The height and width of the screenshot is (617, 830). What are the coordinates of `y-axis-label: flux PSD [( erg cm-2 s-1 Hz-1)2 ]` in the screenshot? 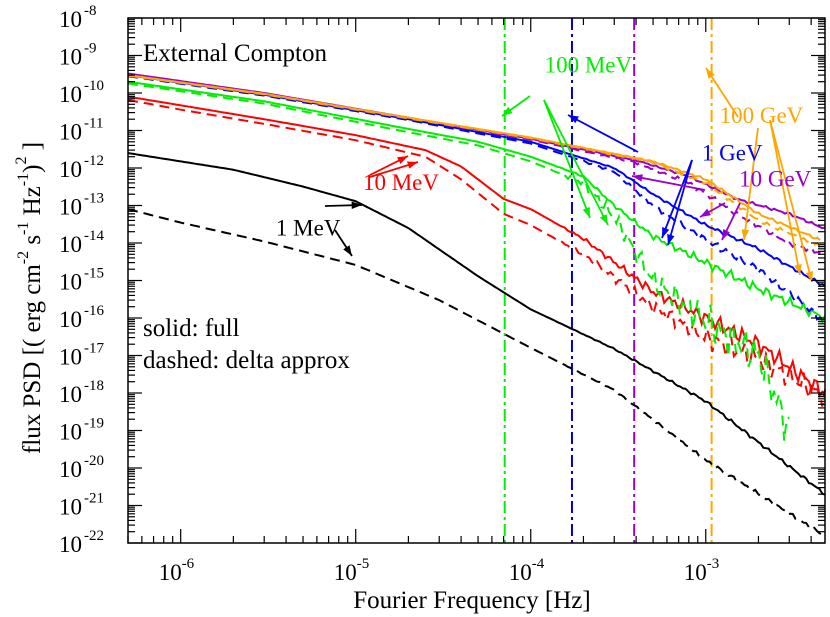 It's located at (29, 298).